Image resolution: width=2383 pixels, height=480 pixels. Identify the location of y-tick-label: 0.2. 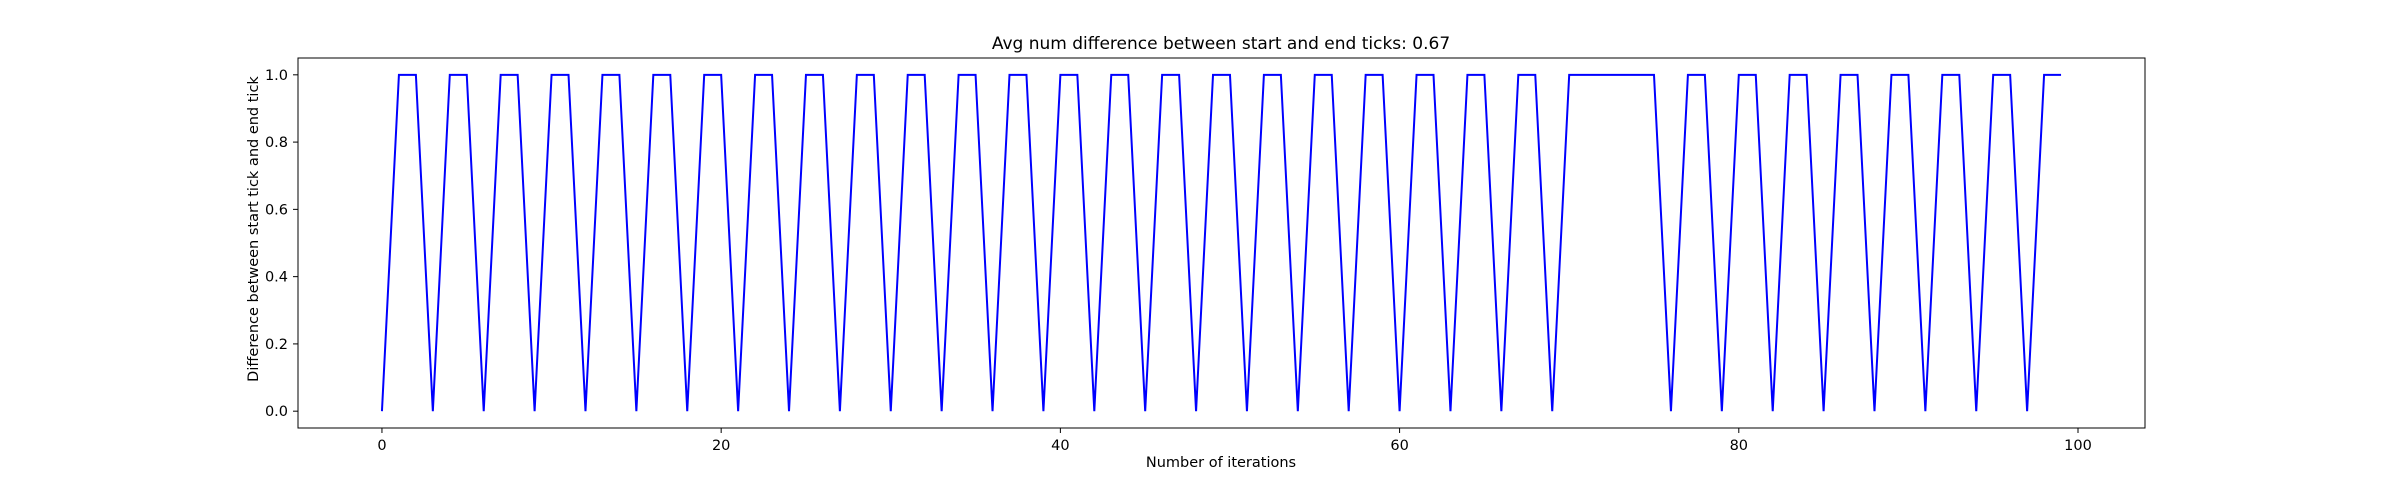
(276, 345).